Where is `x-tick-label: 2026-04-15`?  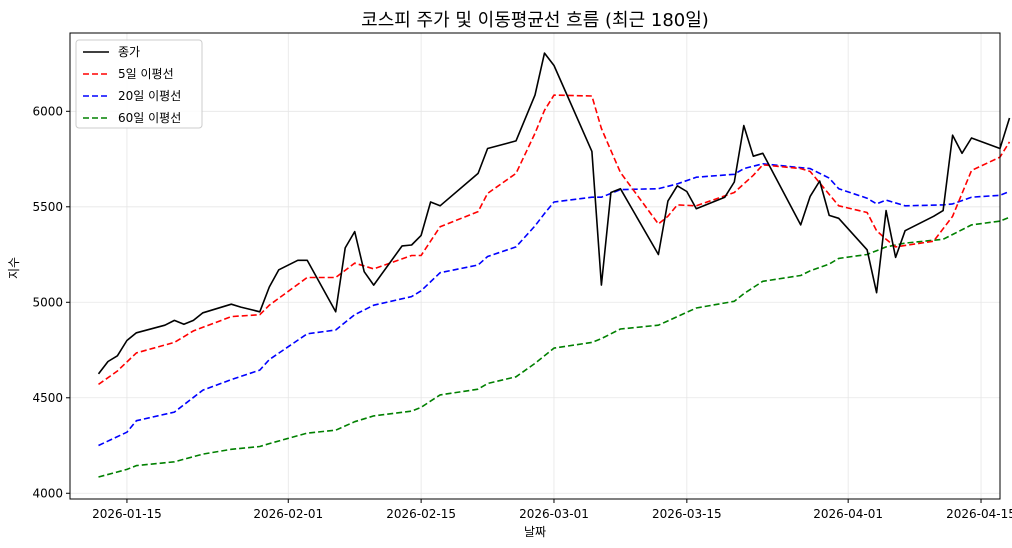
x-tick-label: 2026-04-15 is located at coordinates (979, 514).